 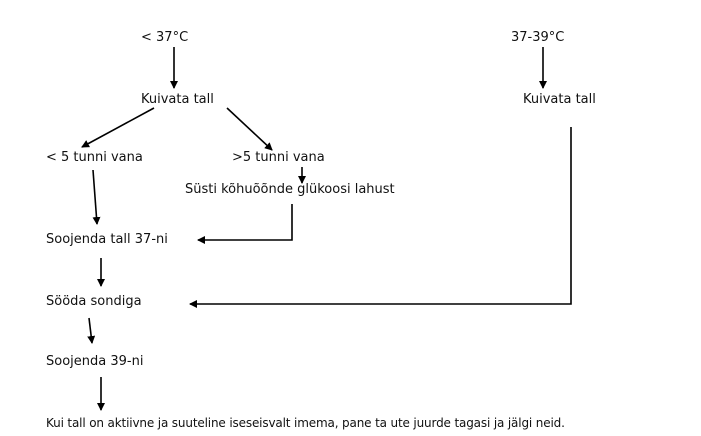 I want to click on node-tube-feed: Sööda sondiga, so click(x=94, y=301).